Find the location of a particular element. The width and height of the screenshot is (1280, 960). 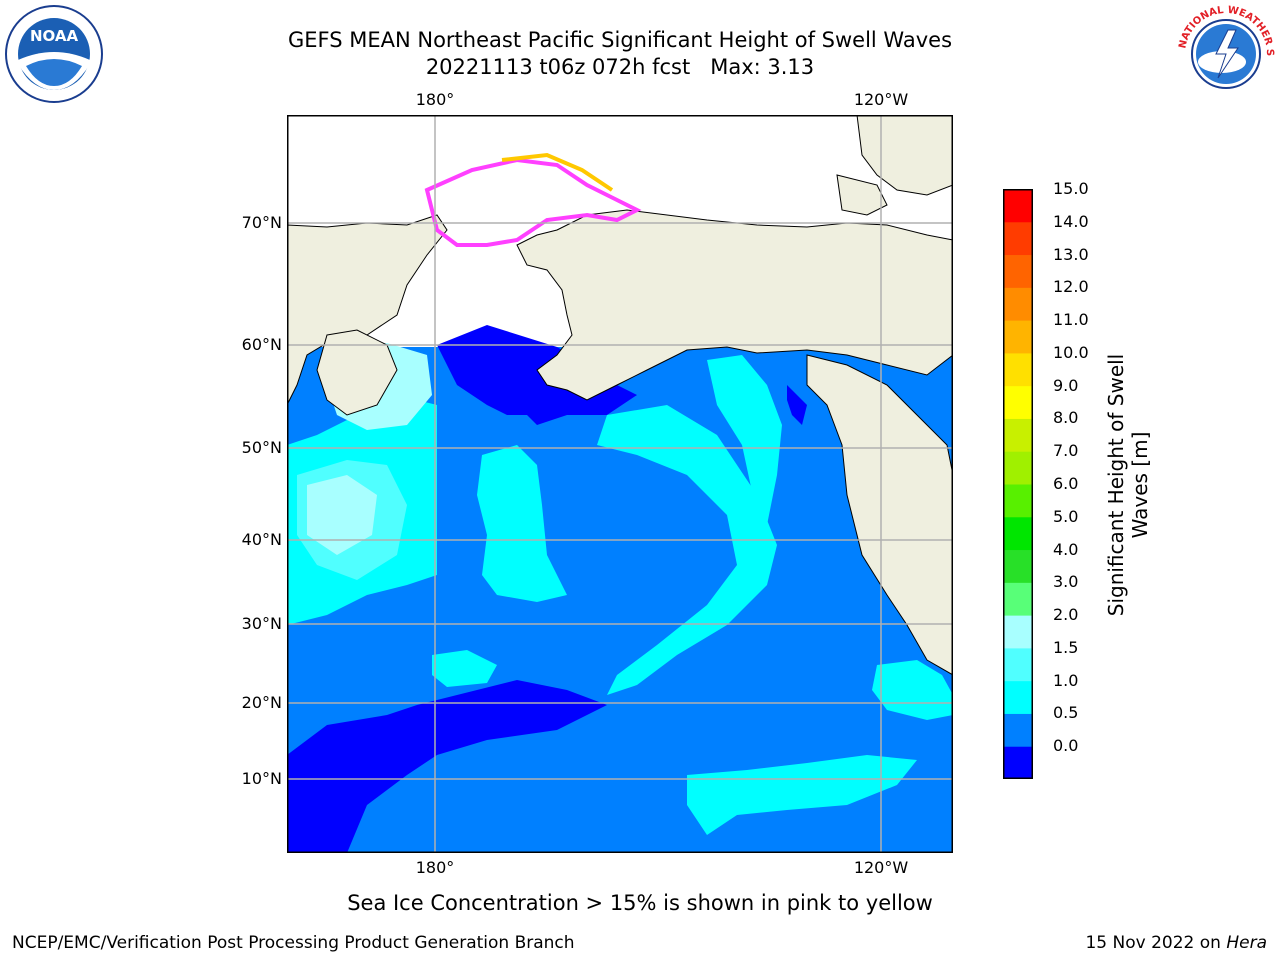

colorbar-segments is located at coordinates (1018, 484).